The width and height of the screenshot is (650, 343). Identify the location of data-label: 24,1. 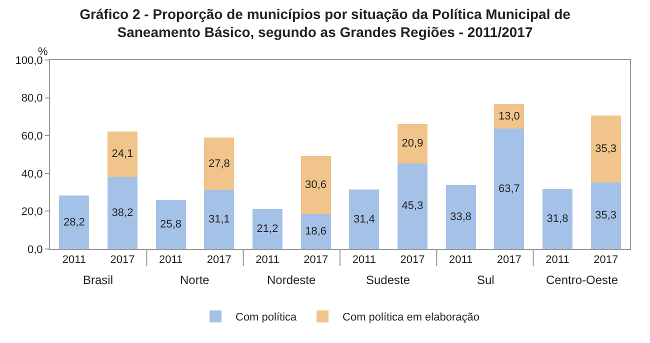
(123, 154).